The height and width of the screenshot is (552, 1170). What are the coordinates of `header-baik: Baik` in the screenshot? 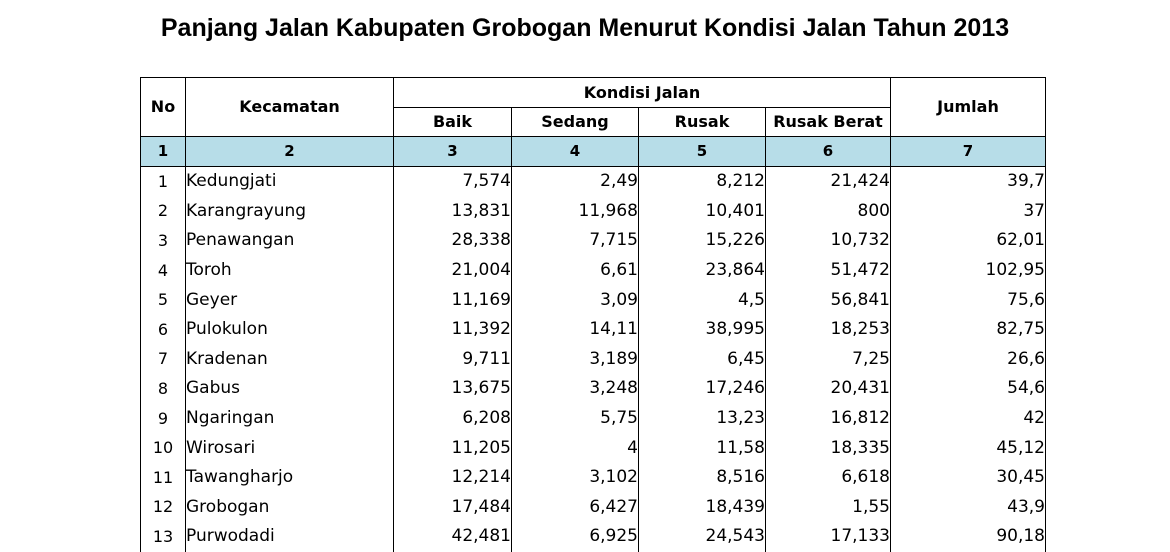 It's located at (452, 122).